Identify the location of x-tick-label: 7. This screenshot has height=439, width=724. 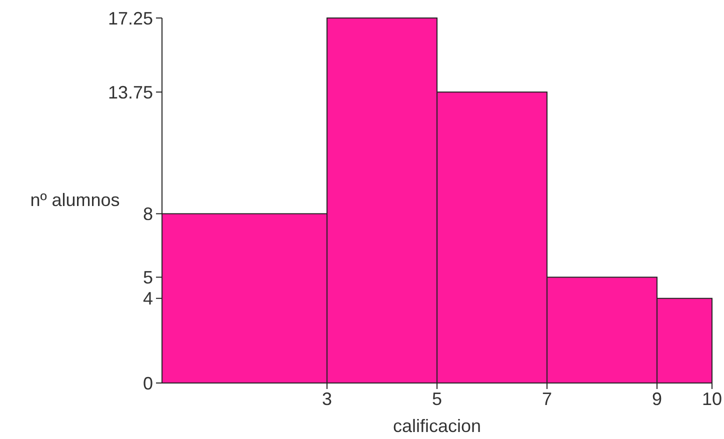
(547, 398).